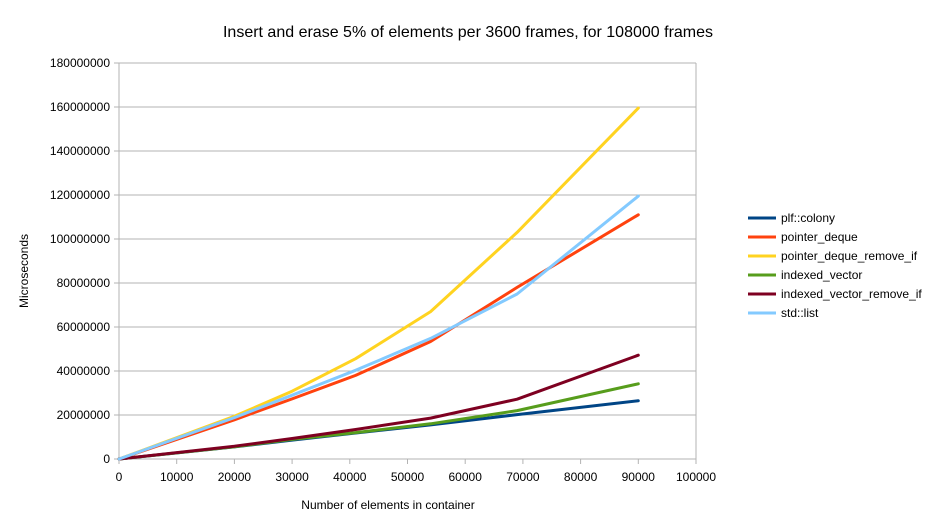 The height and width of the screenshot is (531, 945). I want to click on y-tick-label: 100000000, so click(80, 239).